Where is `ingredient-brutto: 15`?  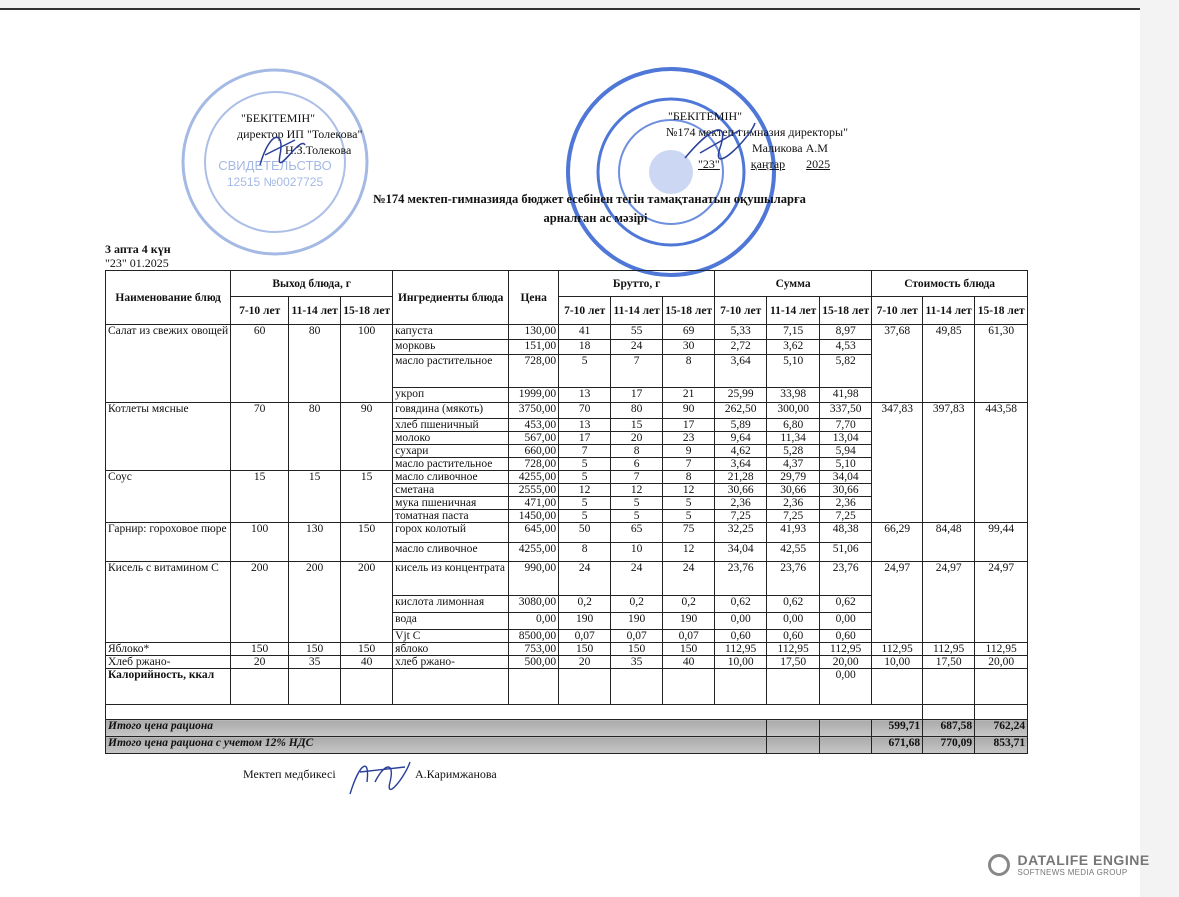 ingredient-brutto: 15 is located at coordinates (637, 425).